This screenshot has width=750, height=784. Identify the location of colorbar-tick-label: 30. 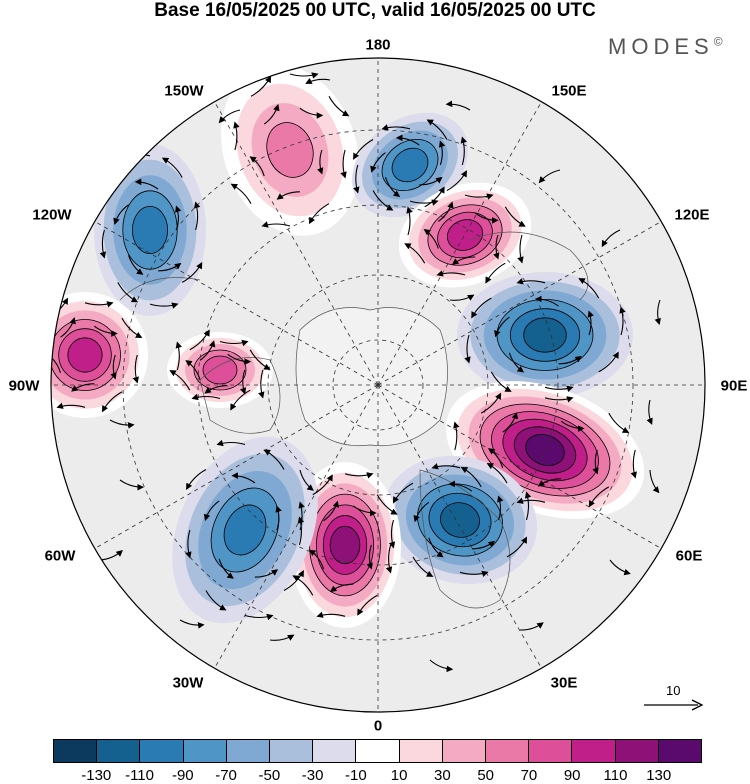
(442, 775).